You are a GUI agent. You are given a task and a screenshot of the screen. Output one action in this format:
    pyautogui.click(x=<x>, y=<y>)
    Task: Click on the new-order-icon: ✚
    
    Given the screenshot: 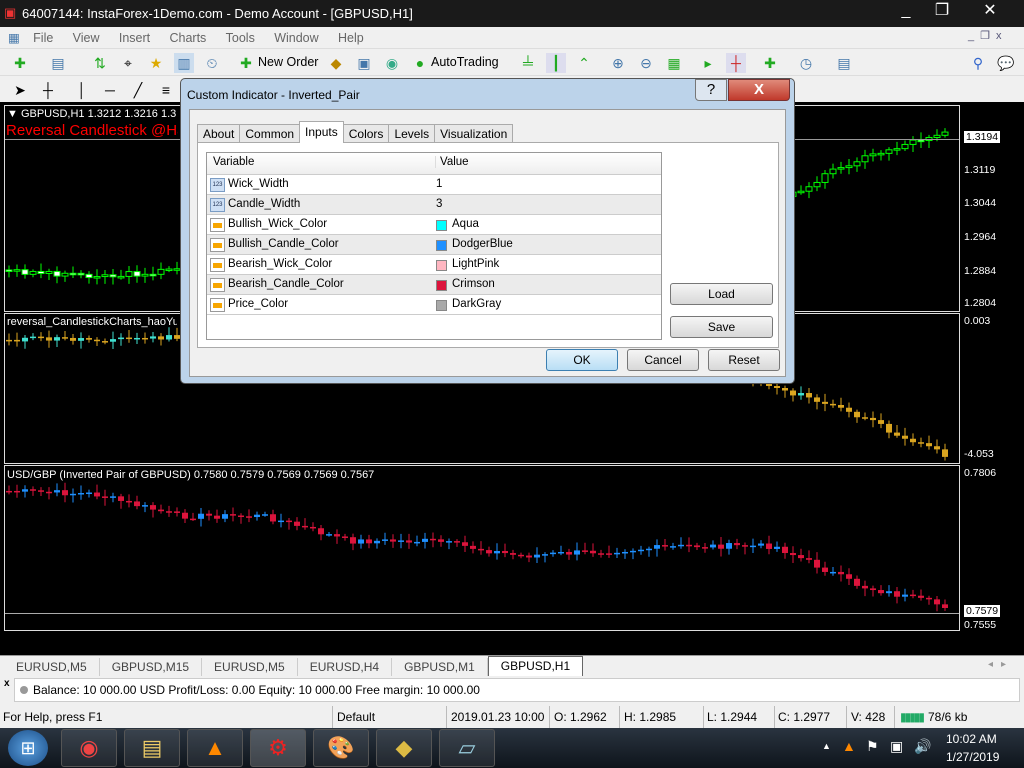 What is the action you would take?
    pyautogui.click(x=246, y=63)
    